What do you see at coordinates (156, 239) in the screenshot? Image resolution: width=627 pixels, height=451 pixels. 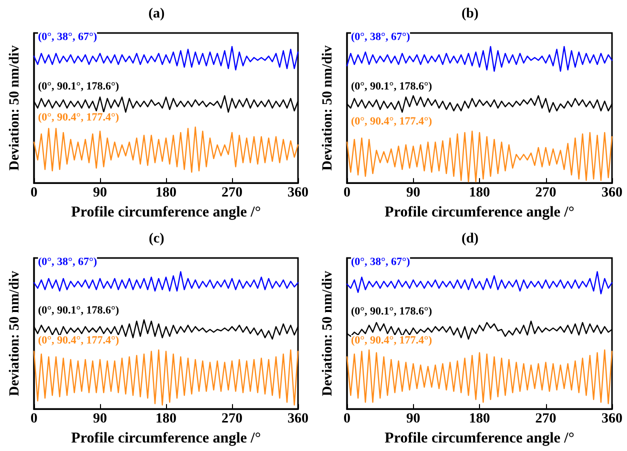 I see `chart-title: (c)` at bounding box center [156, 239].